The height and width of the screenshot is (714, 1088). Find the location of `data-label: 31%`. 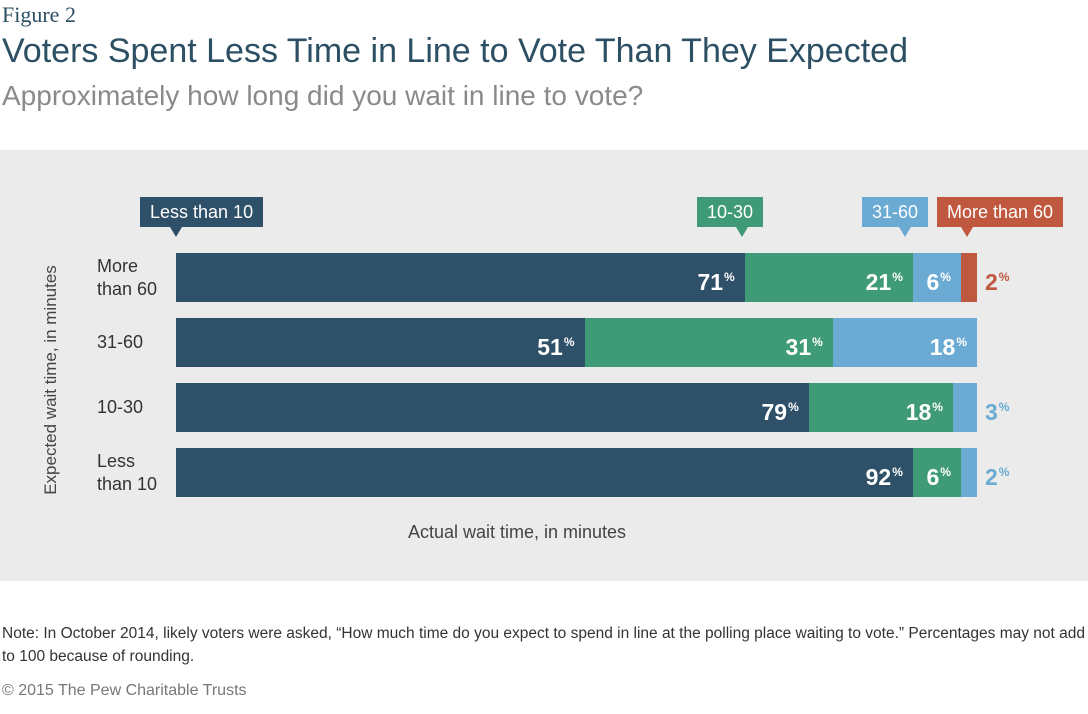

data-label: 31% is located at coordinates (804, 347).